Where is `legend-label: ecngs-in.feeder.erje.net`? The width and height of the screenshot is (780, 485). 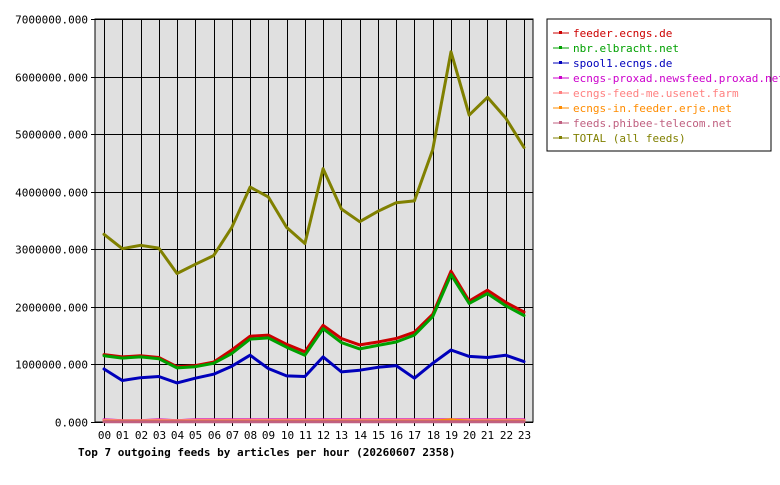
legend-label: ecngs-in.feeder.erje.net is located at coordinates (652, 108).